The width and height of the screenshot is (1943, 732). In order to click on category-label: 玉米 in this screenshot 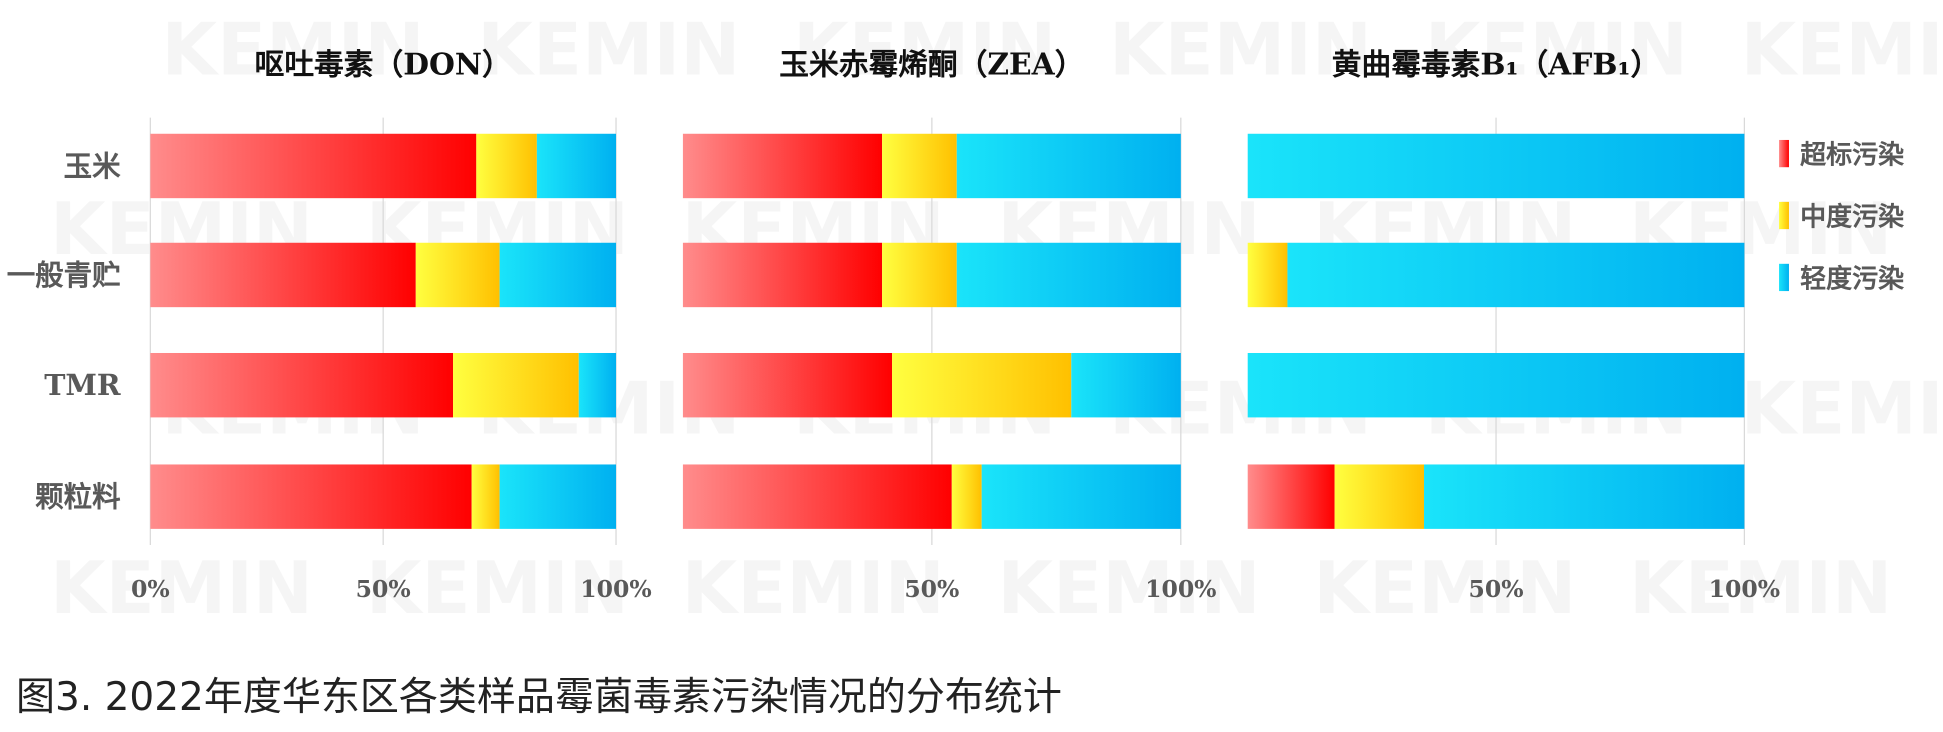, I will do `click(92, 166)`.